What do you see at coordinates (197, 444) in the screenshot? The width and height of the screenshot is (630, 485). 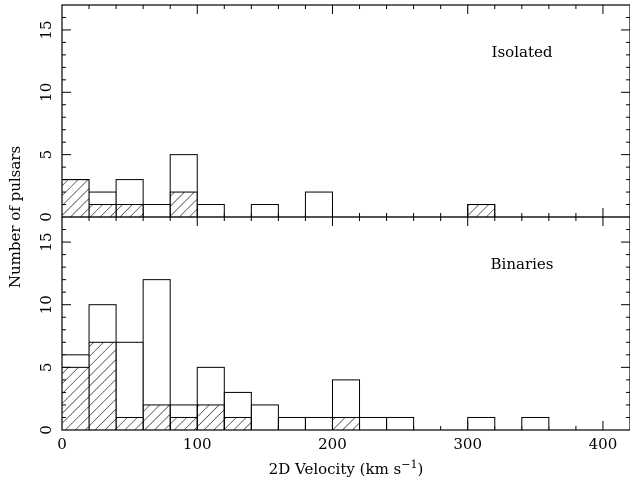 I see `x-tick-label: 100` at bounding box center [197, 444].